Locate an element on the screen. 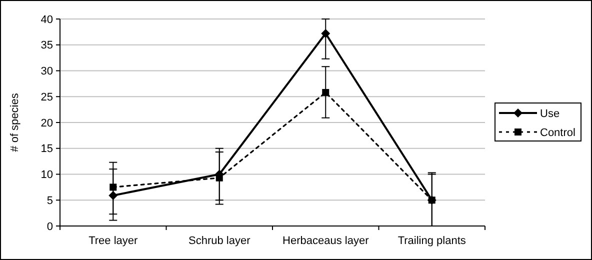 This screenshot has width=592, height=260. x-tick-label: Herbaceaus layer is located at coordinates (326, 241).